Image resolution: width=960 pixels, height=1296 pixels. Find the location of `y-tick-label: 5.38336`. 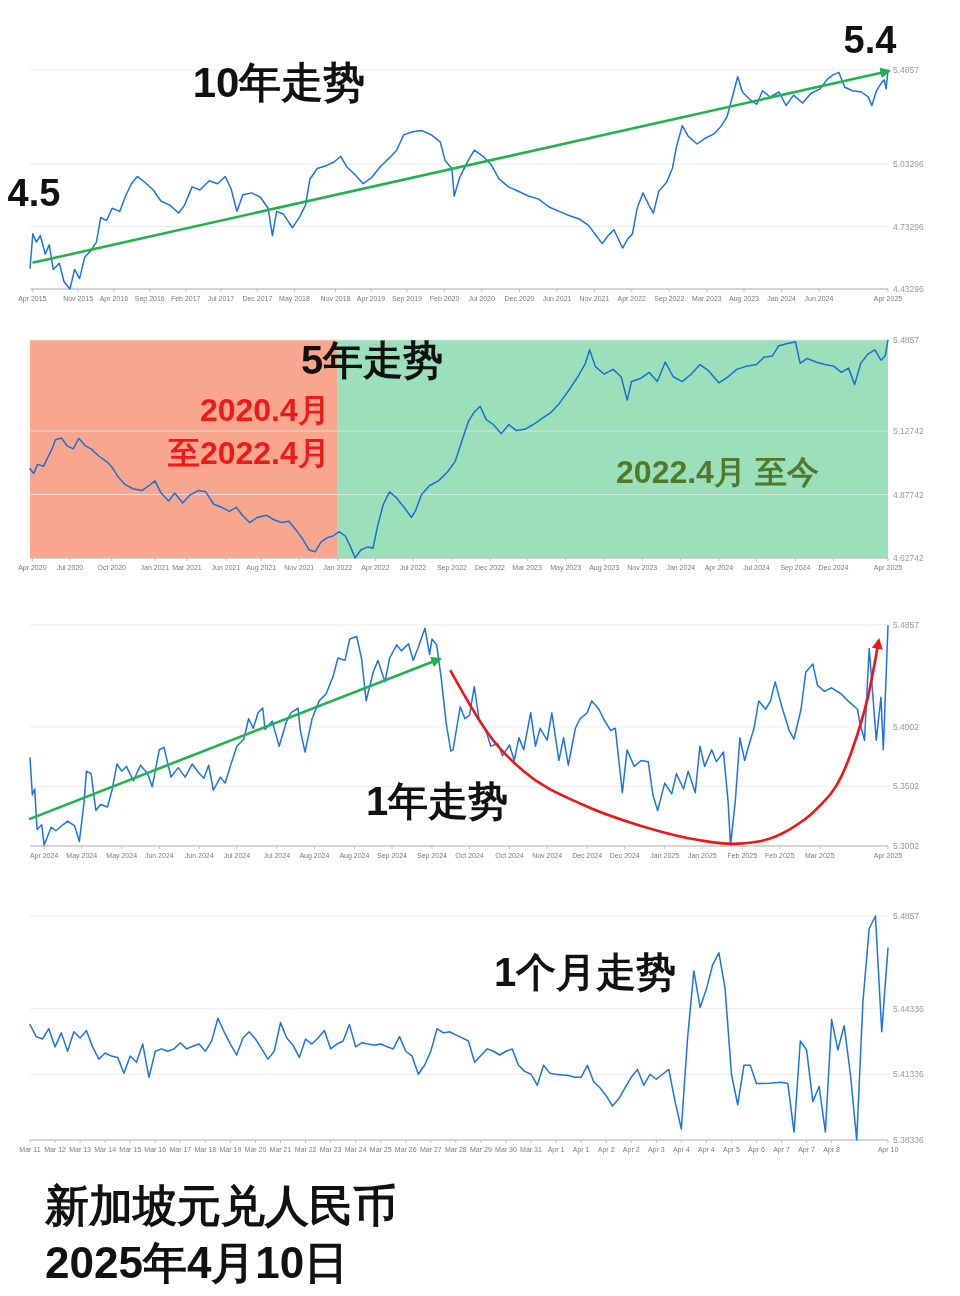

y-tick-label: 5.38336 is located at coordinates (908, 1140).